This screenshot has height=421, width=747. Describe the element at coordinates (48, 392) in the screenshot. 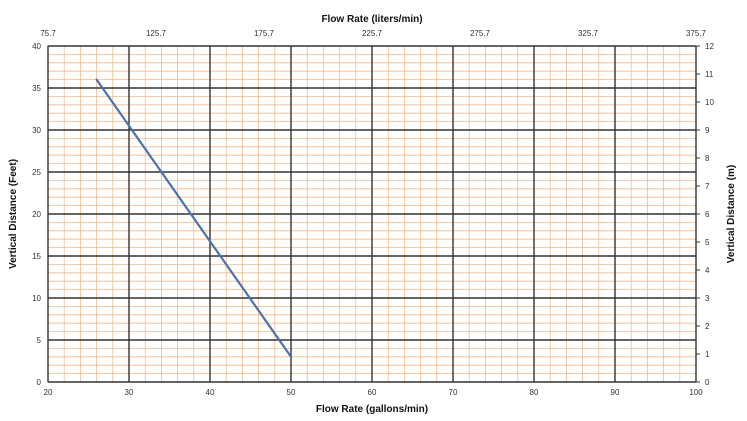

I see `x-bottom-tick-label: 20` at that location.